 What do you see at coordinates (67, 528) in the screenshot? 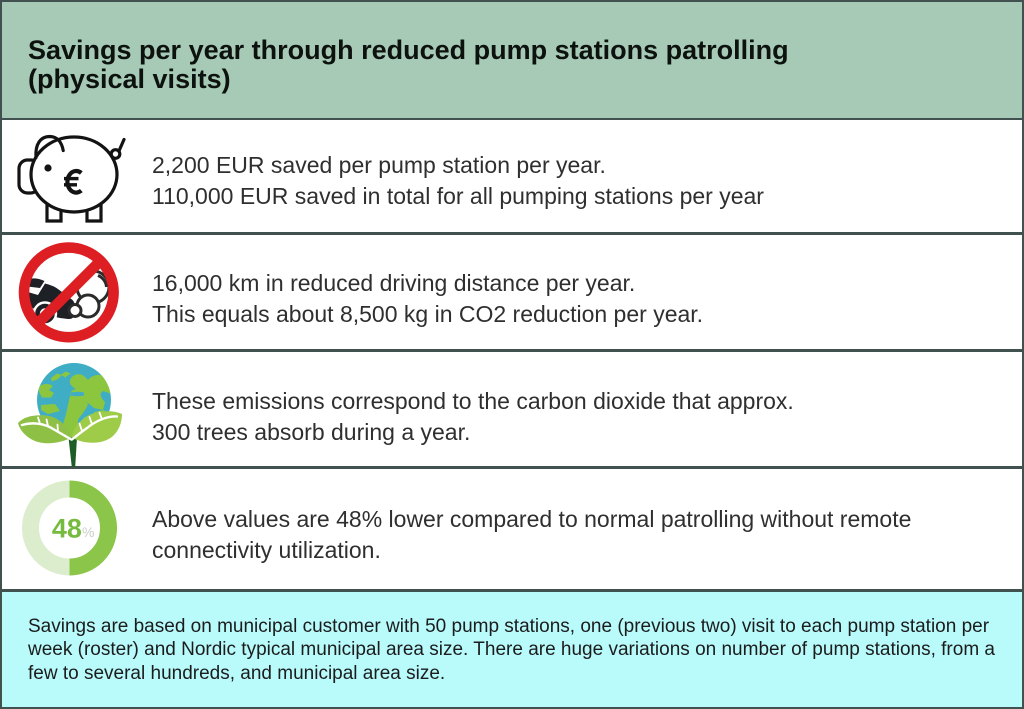
I see `svg-text: 48` at bounding box center [67, 528].